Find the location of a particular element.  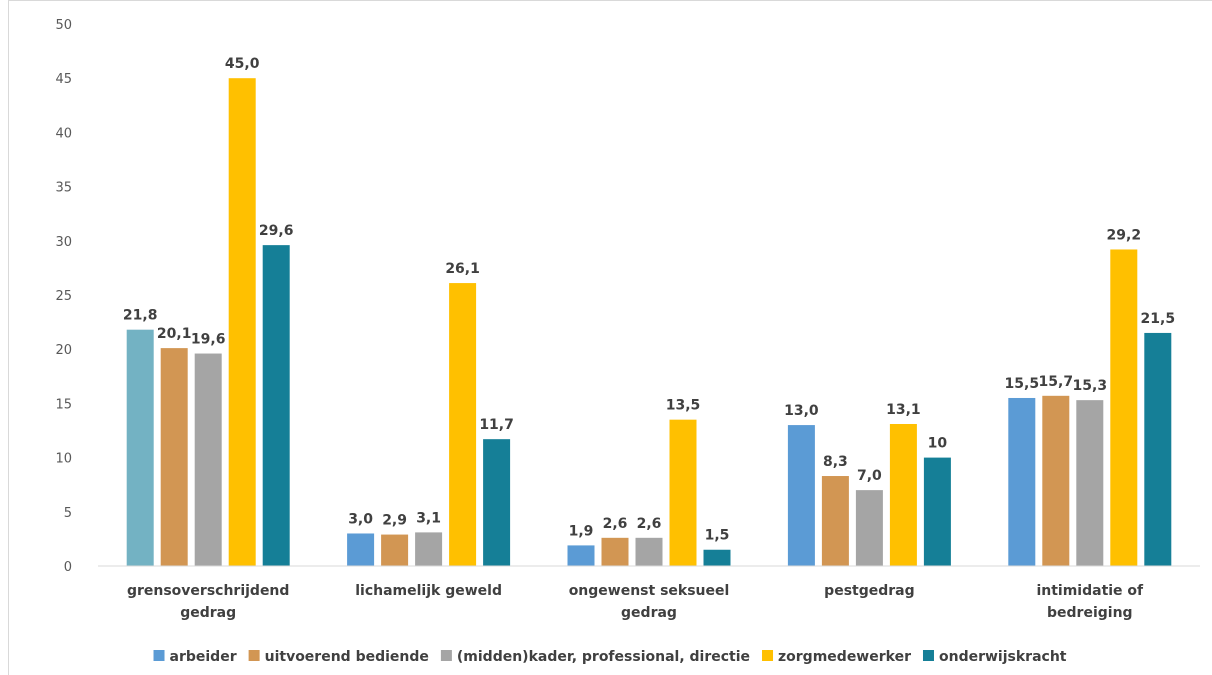

data-label: 11,7 is located at coordinates (496, 425).